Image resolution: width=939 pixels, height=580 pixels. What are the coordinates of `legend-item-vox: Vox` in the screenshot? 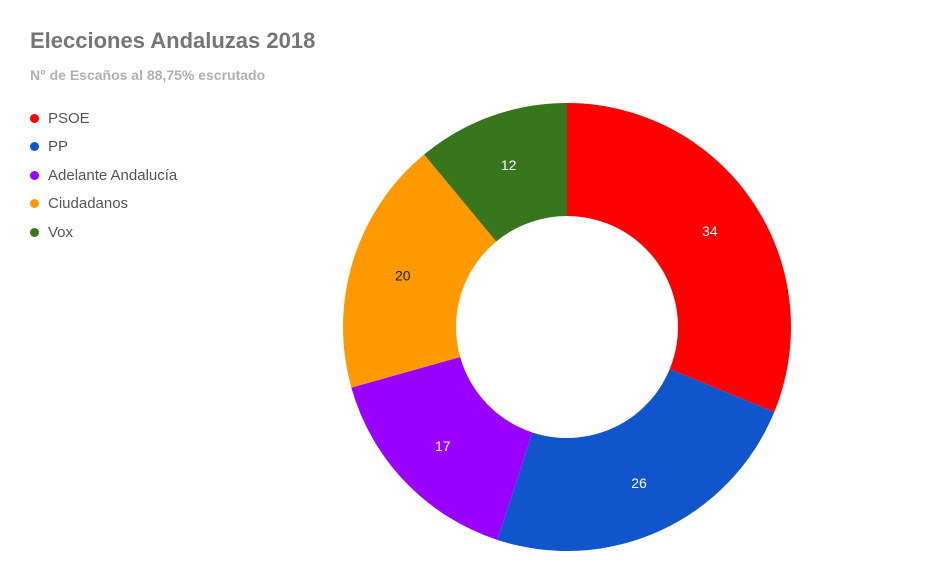 It's located at (103, 232).